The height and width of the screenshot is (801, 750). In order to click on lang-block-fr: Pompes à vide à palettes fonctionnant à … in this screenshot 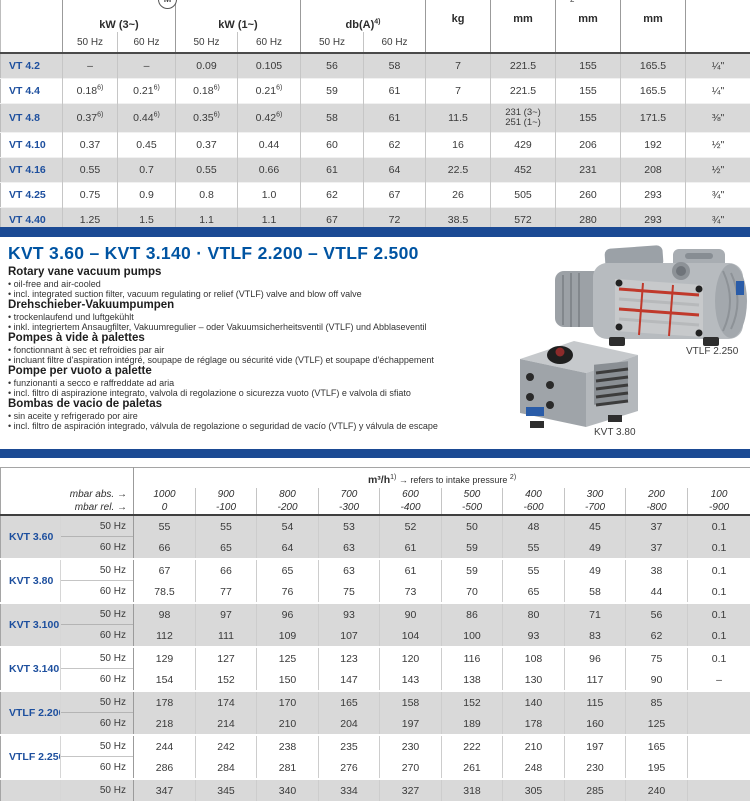, I will do `click(280, 348)`.